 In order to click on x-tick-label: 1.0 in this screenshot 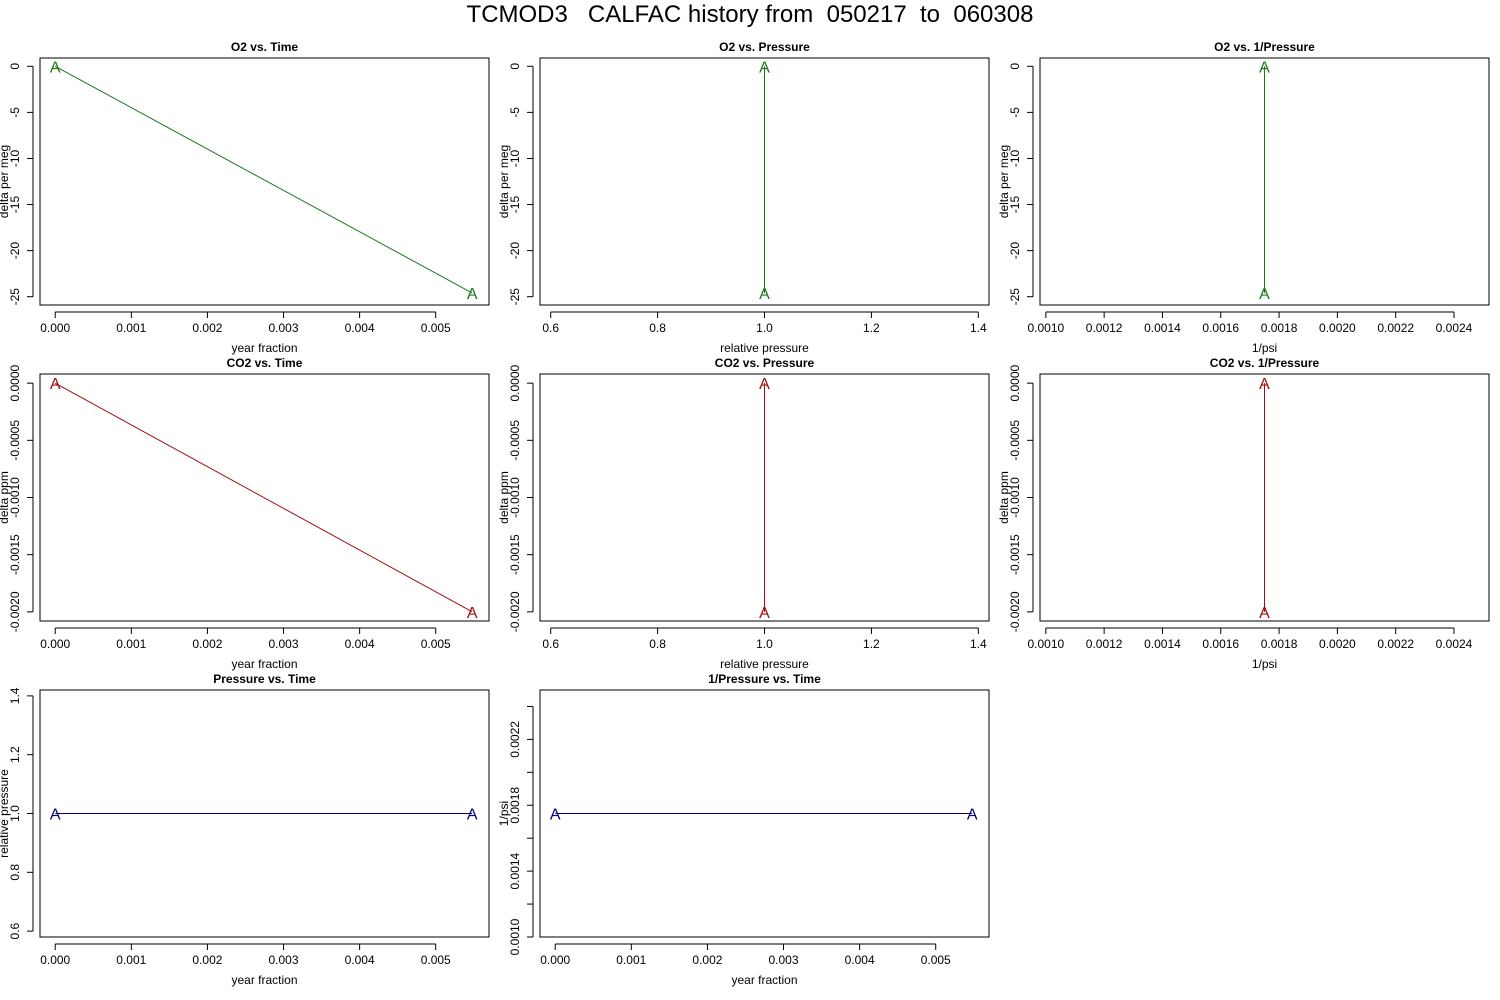, I will do `click(764, 644)`.